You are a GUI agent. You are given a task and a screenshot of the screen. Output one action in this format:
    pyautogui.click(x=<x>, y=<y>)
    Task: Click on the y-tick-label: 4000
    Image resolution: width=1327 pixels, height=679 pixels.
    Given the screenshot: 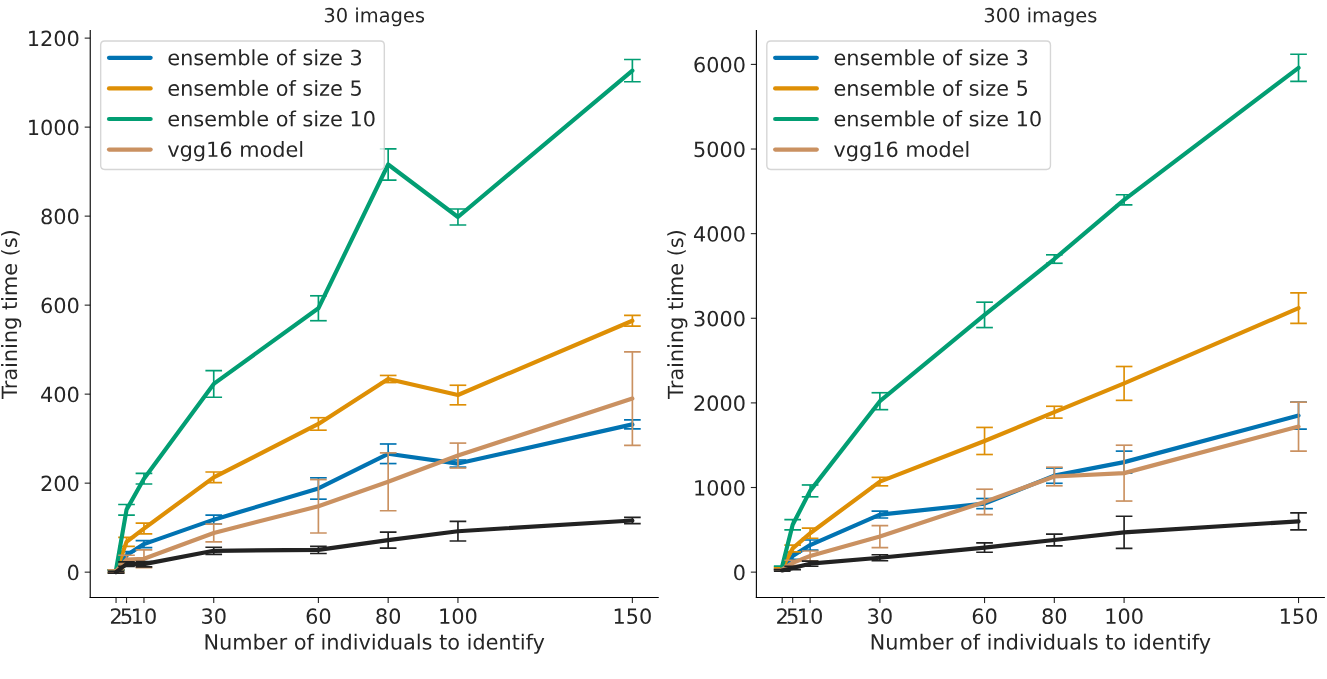 What is the action you would take?
    pyautogui.click(x=719, y=234)
    